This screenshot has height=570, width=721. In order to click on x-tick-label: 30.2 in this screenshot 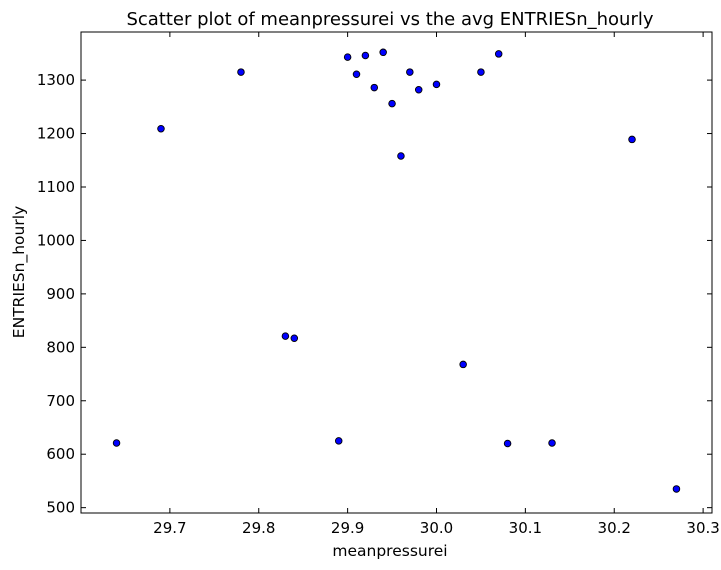, I will do `click(614, 528)`.